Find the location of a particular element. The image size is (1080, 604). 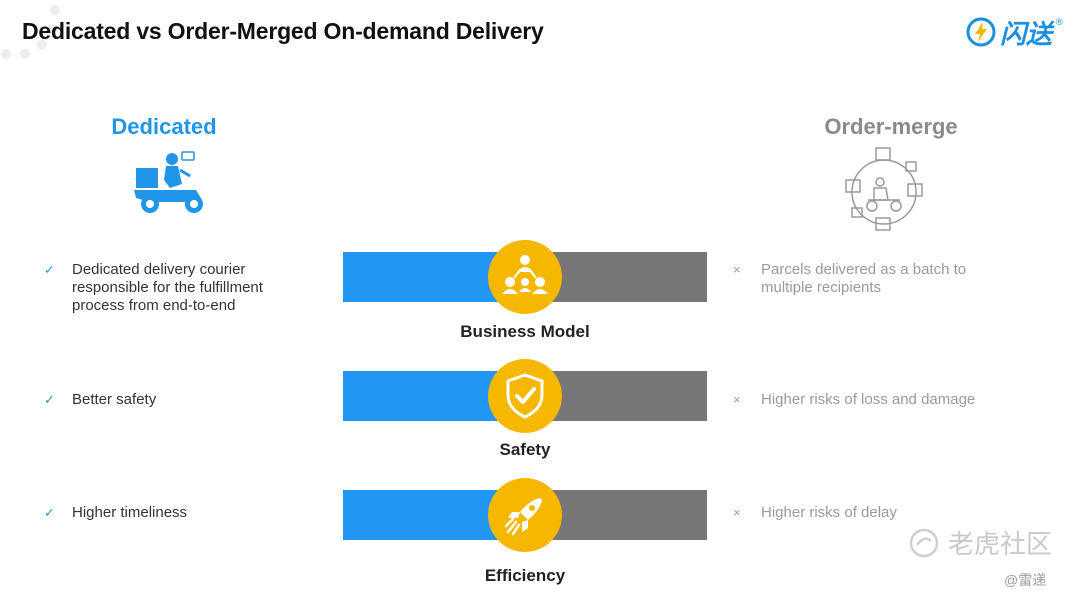

safety-badge is located at coordinates (525, 396).